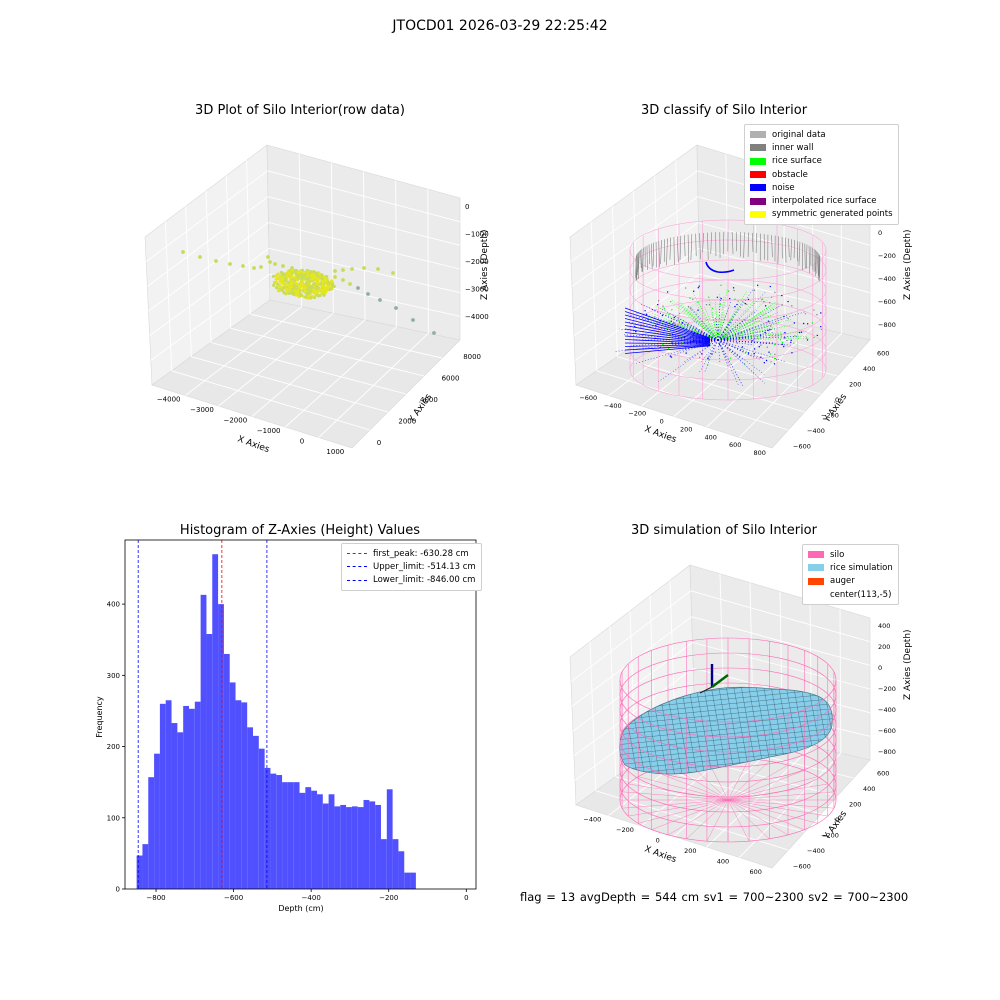 The height and width of the screenshot is (1000, 1000). I want to click on plot2-legend-label: original data, so click(799, 134).